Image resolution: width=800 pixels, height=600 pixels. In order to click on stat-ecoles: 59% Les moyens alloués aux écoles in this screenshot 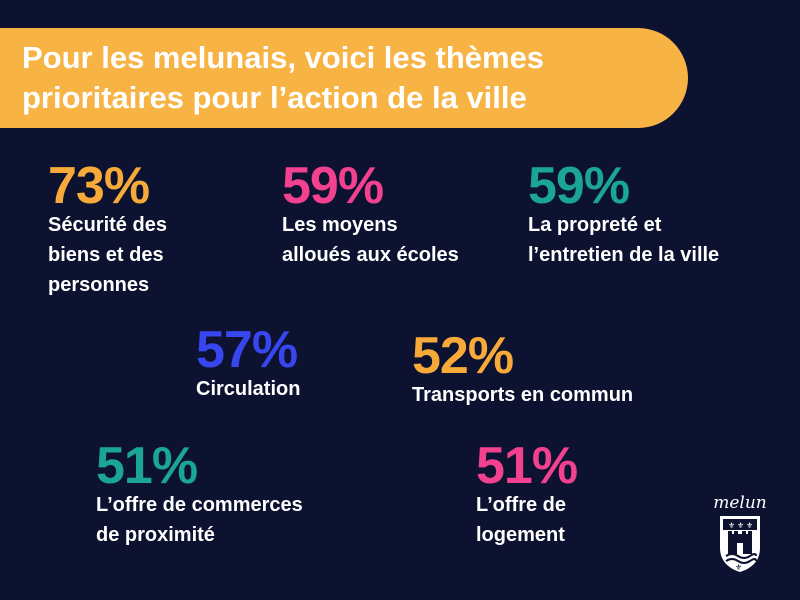, I will do `click(370, 215)`.